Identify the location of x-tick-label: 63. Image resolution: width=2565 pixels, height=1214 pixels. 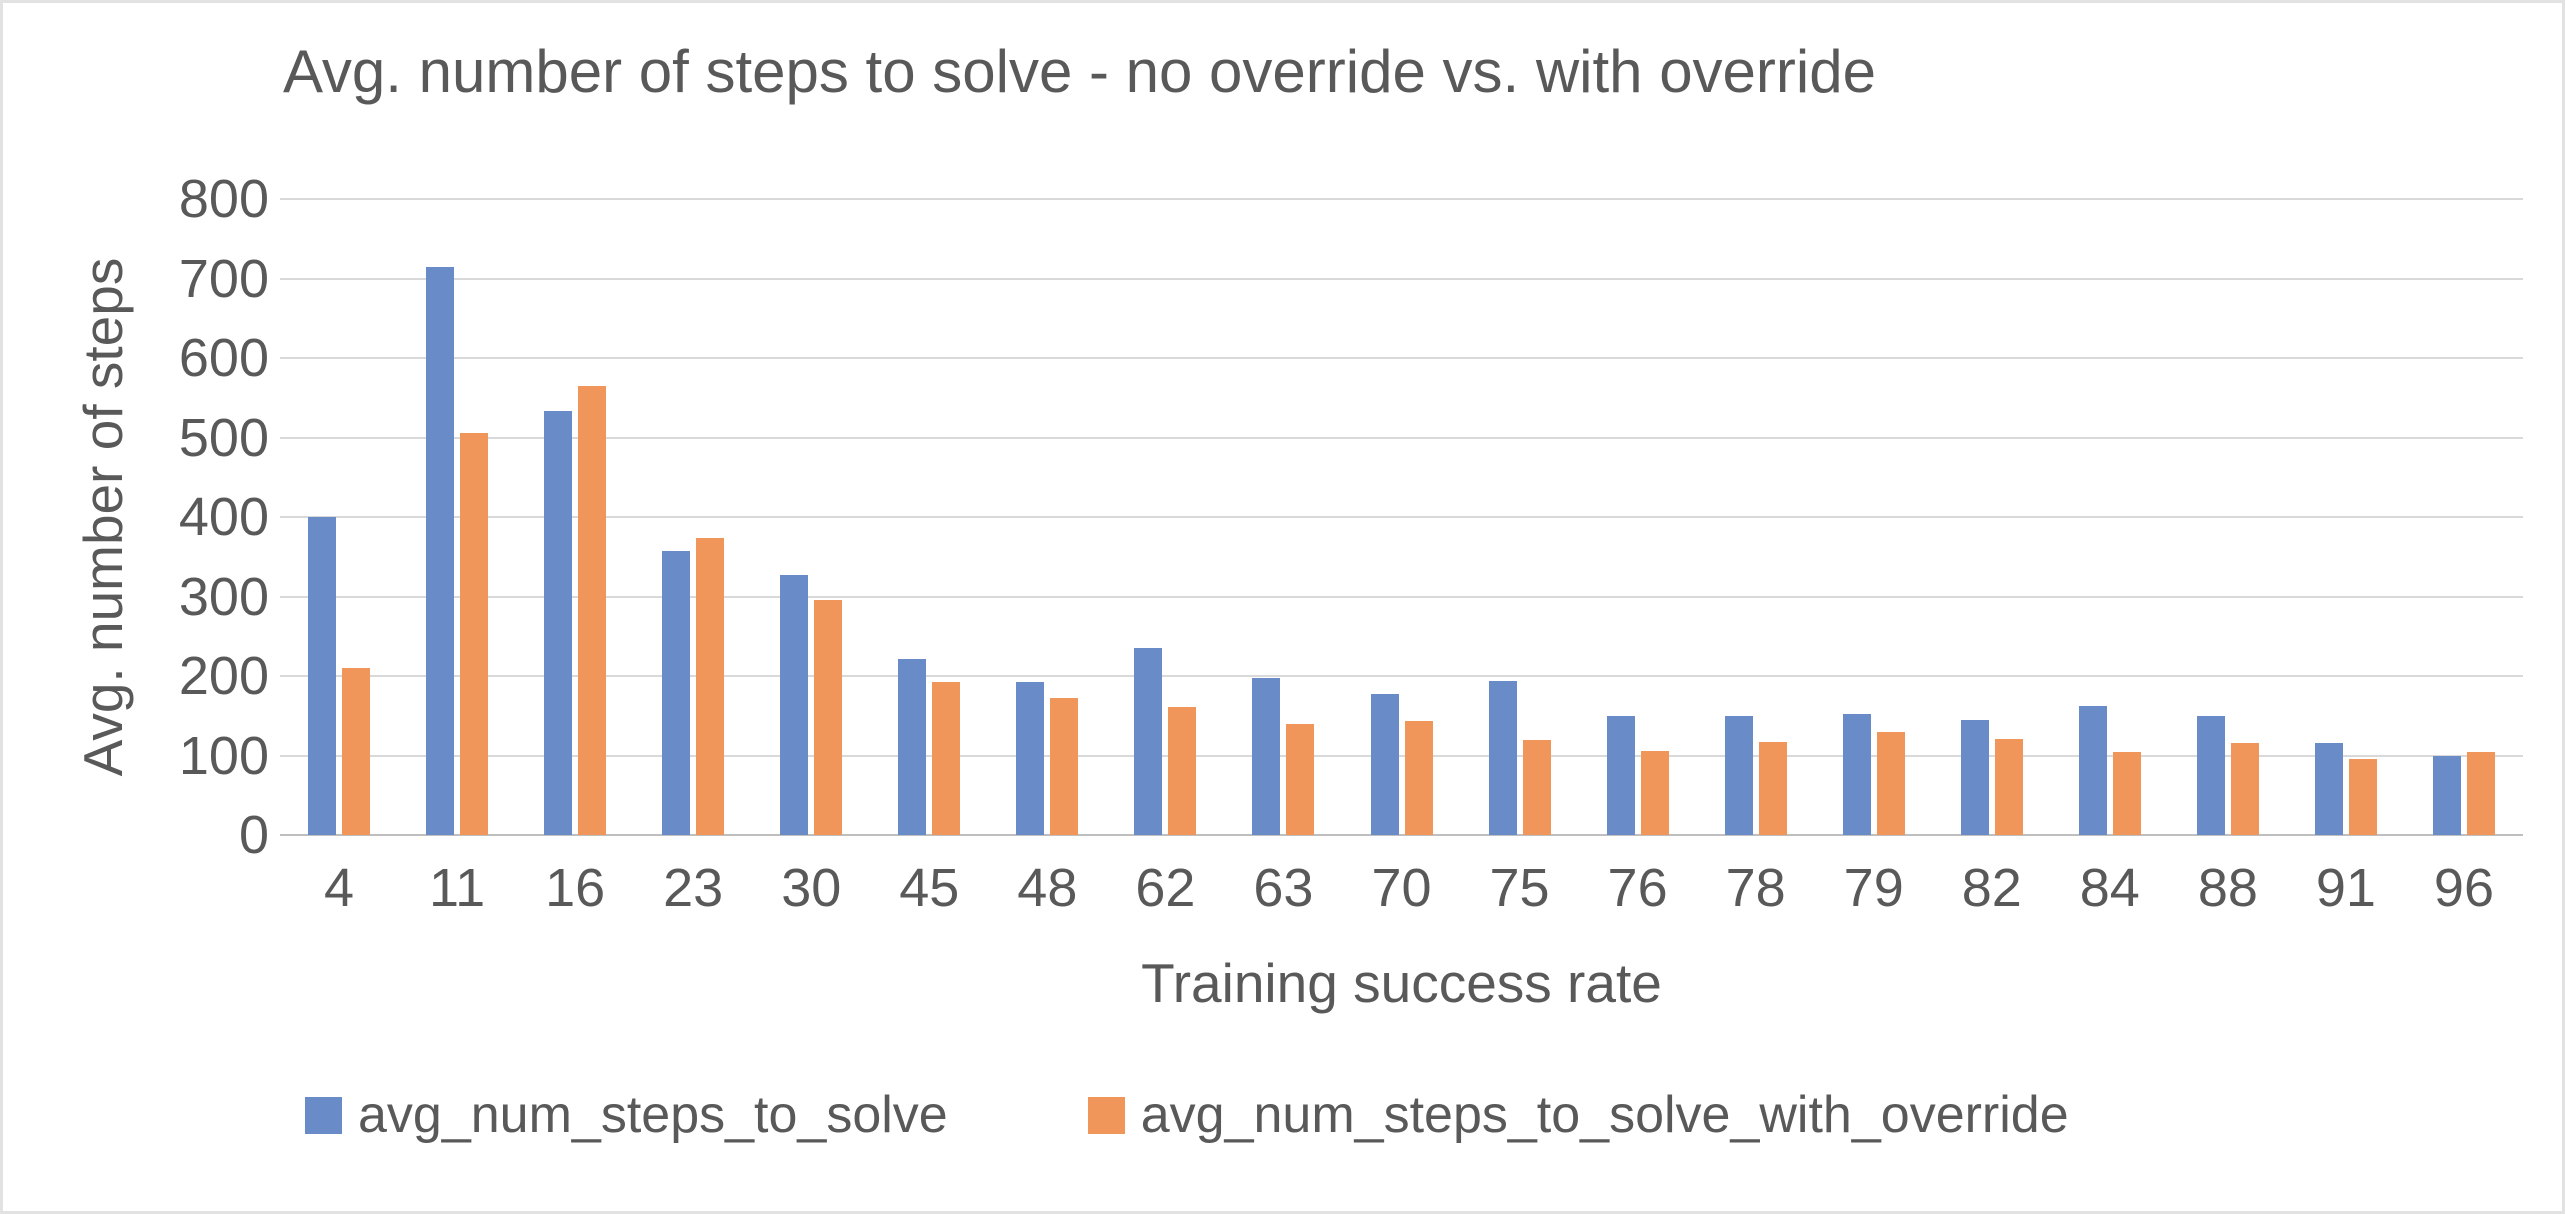
(1283, 888).